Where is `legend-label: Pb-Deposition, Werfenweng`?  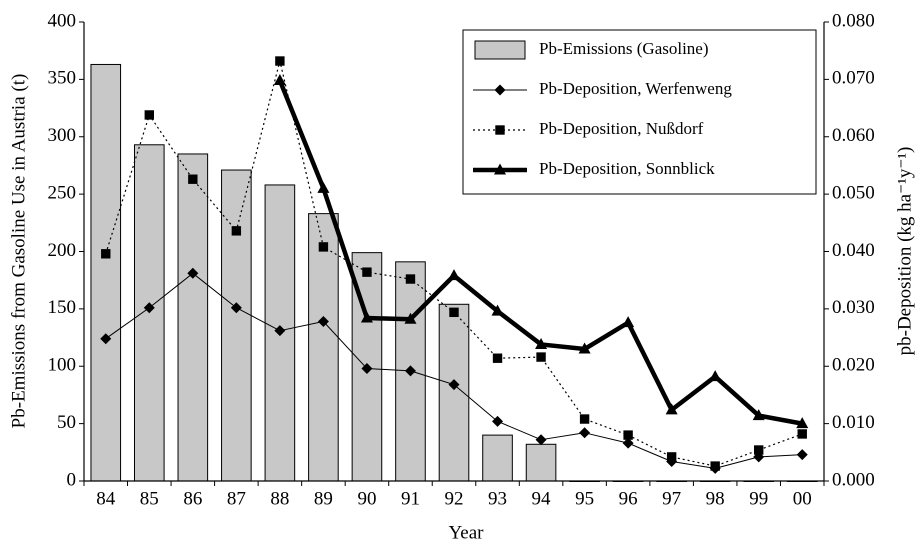
legend-label: Pb-Deposition, Werfenweng is located at coordinates (635, 88).